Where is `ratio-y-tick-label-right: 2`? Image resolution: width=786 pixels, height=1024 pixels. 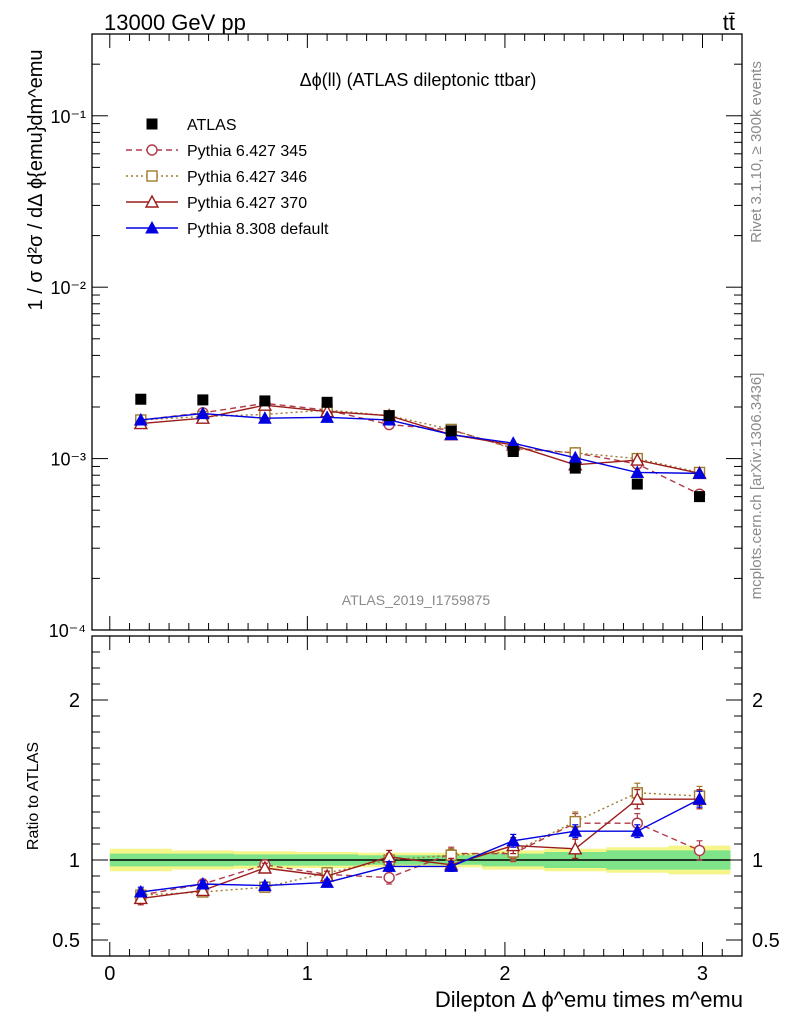
ratio-y-tick-label-right: 2 is located at coordinates (757, 701).